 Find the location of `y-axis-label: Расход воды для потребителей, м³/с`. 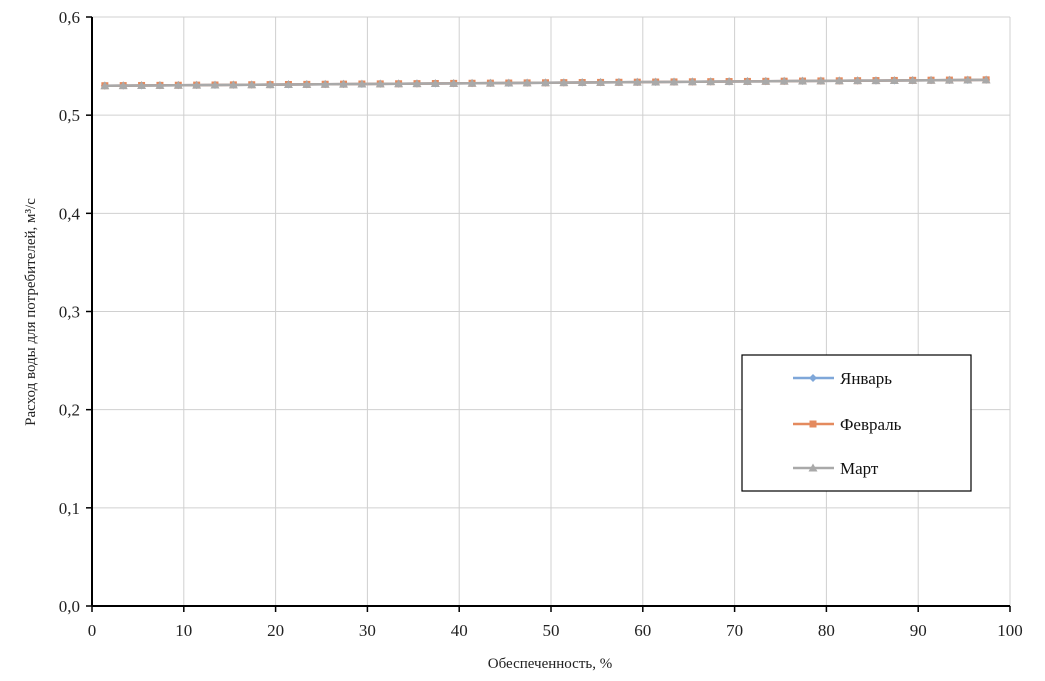

y-axis-label: Расход воды для потребителей, м³/с is located at coordinates (31, 312).